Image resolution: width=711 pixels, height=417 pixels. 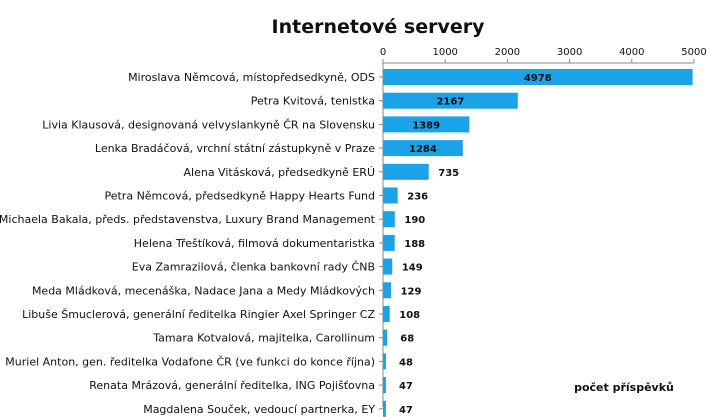 I want to click on x-tick-label: 1000, so click(x=444, y=52).